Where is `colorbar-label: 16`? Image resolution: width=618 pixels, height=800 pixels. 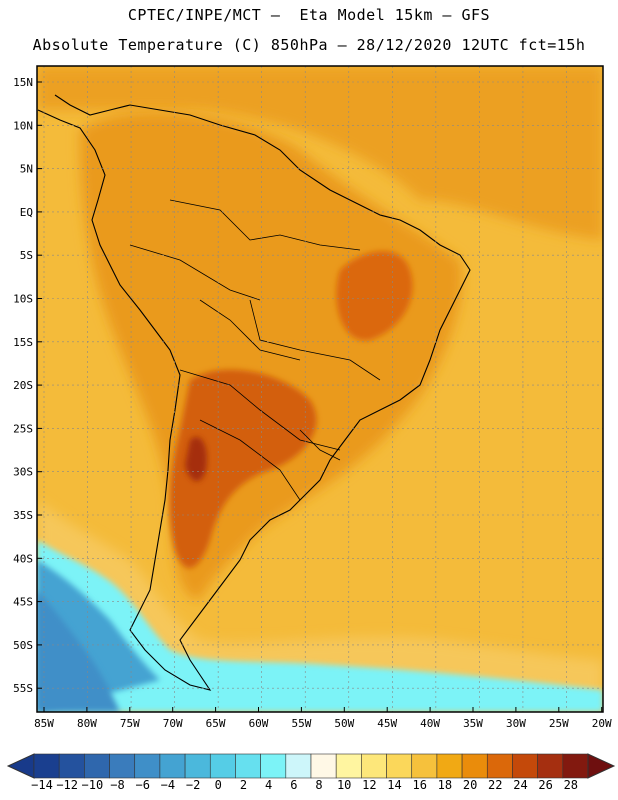
colorbar-label: 16 is located at coordinates (419, 785).